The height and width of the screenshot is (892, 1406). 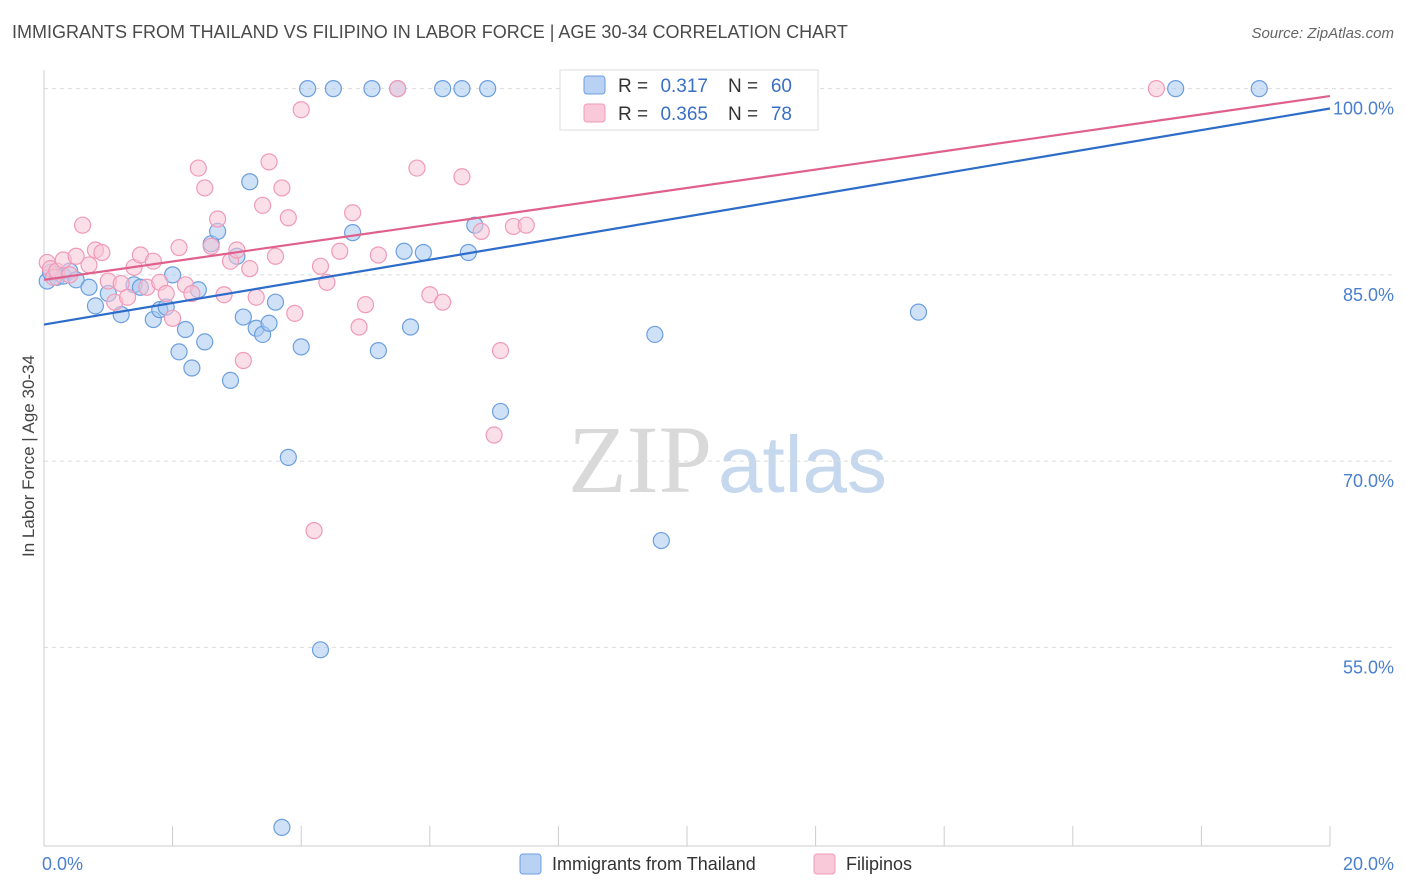 What do you see at coordinates (633, 86) in the screenshot?
I see `stats-r-label-thailand: R =` at bounding box center [633, 86].